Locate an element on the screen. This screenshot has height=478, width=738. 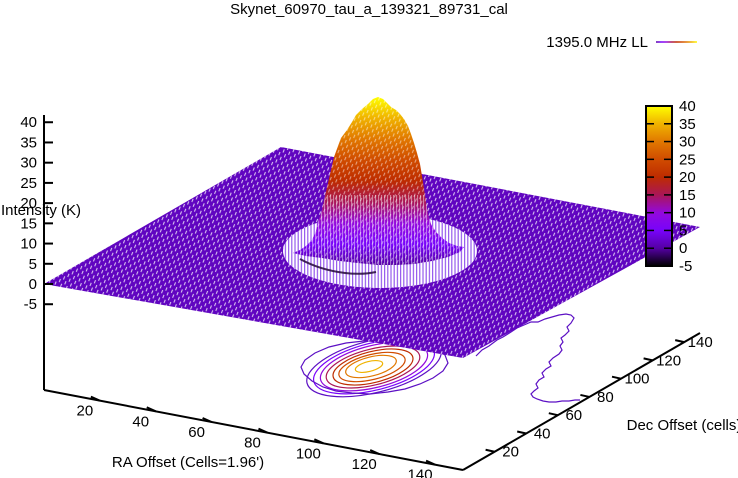
colorbar-tick-label: 25 is located at coordinates (687, 159).